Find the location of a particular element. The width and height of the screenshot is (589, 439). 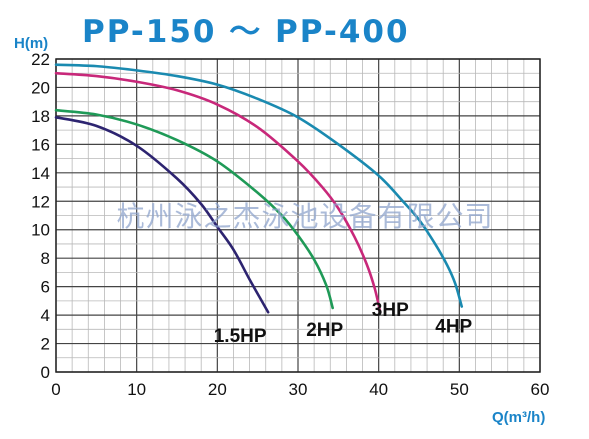

x-tick-label: 50 is located at coordinates (459, 389).